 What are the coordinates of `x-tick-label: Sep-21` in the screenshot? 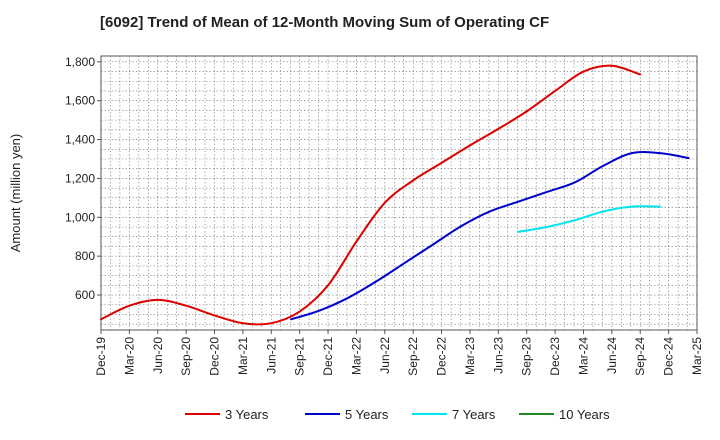 It's located at (300, 356).